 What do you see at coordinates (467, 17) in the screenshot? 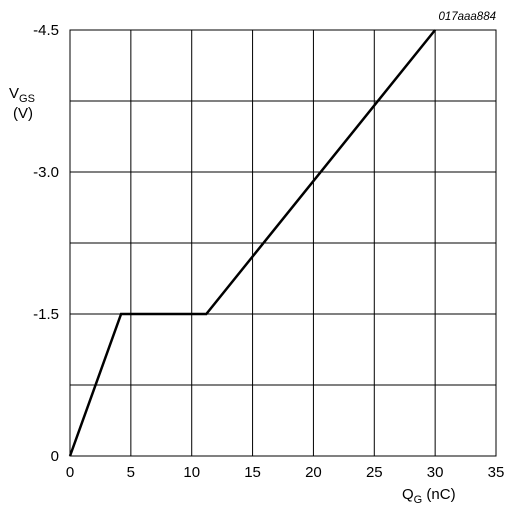
I see `reference-code: 017aaa884` at bounding box center [467, 17].